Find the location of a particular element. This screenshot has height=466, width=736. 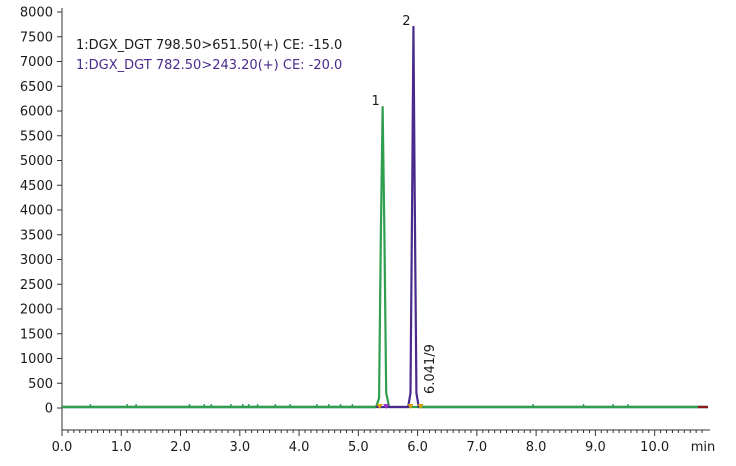

y-tick-label: 6500 is located at coordinates (36, 87).